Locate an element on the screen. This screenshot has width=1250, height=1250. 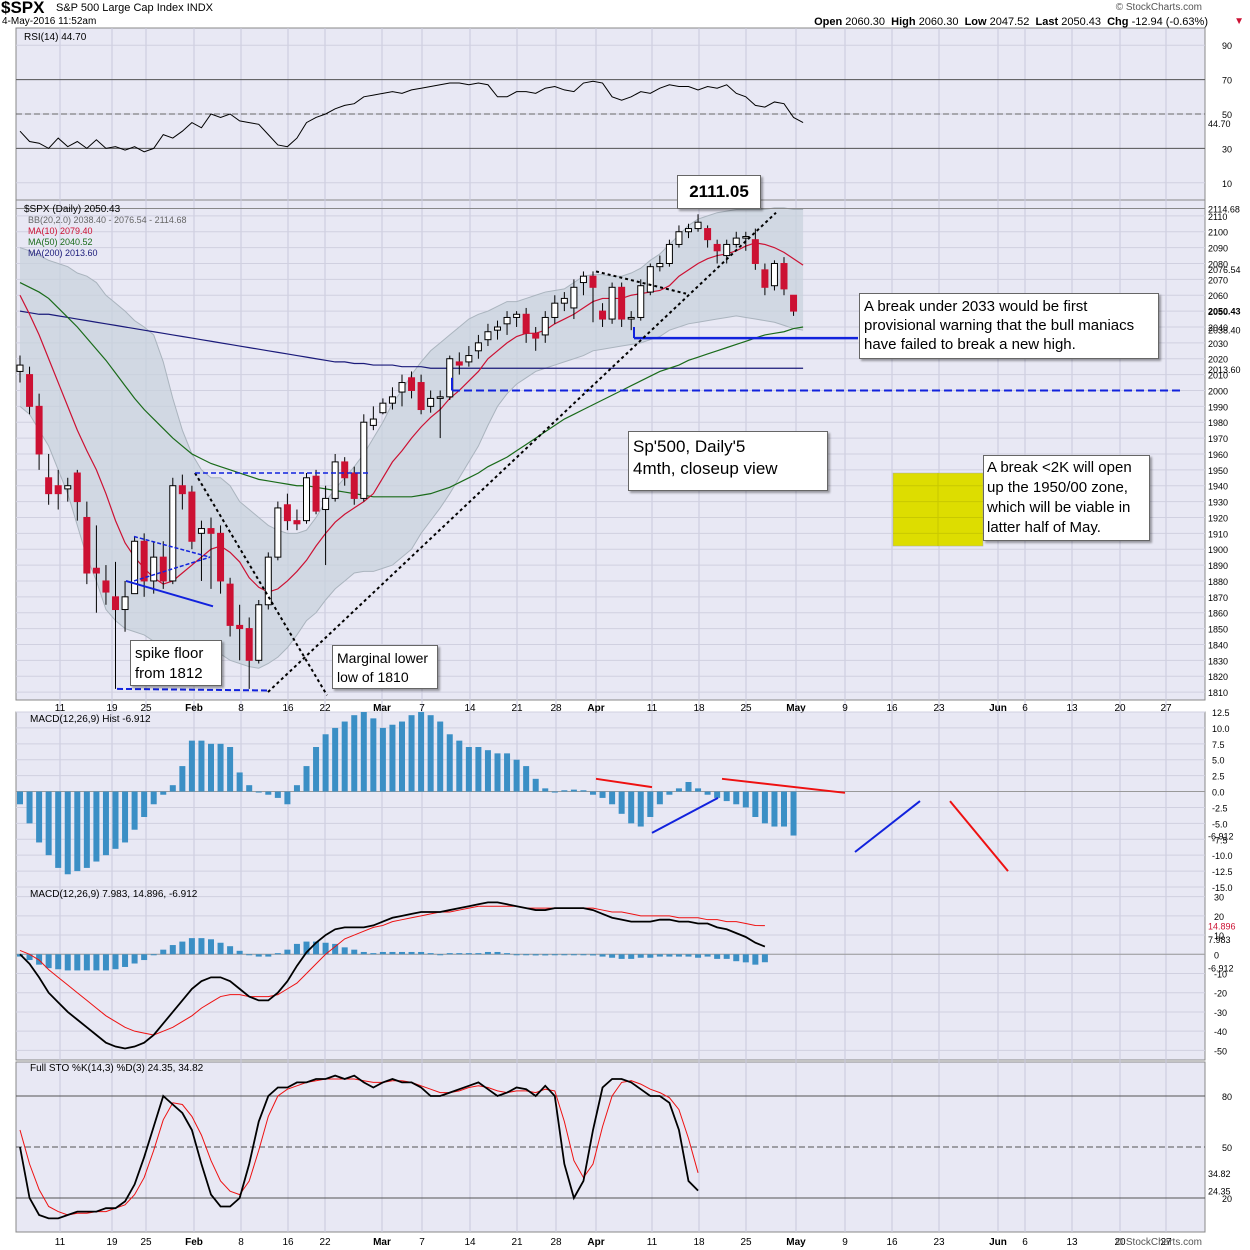
chart-title-box: Sp'500, Daily'5 4mth, closeup view is located at coordinates (728, 461).